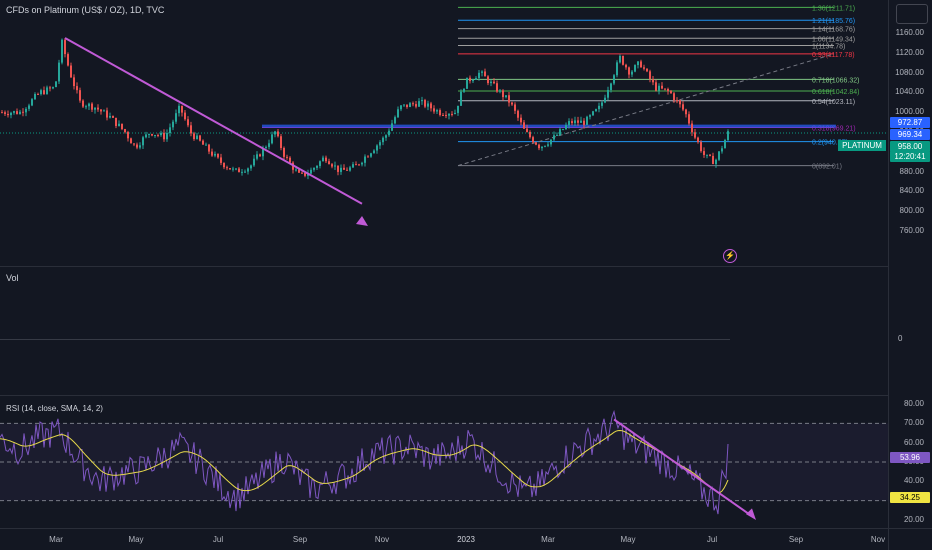  I want to click on fib-price-tag: 969.34, so click(910, 134).